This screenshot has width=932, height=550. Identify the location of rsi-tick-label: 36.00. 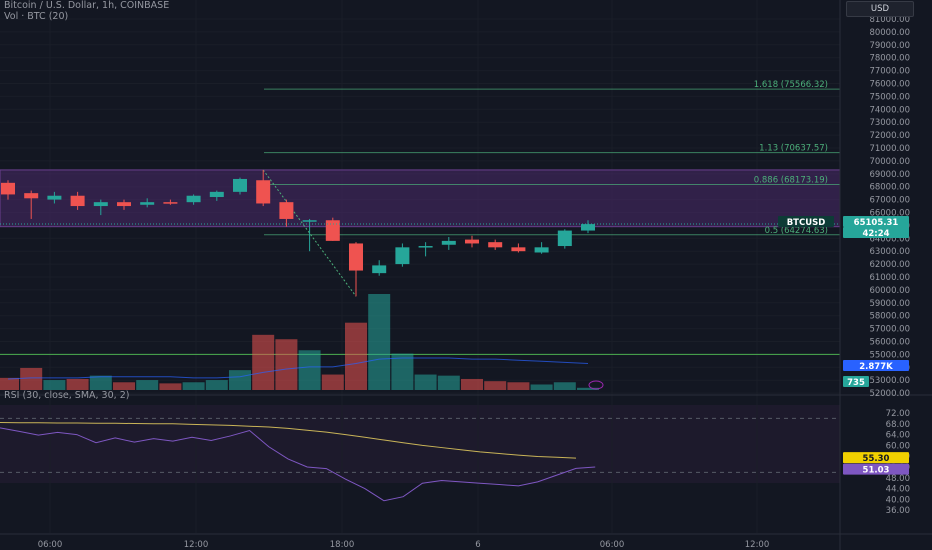
(898, 511).